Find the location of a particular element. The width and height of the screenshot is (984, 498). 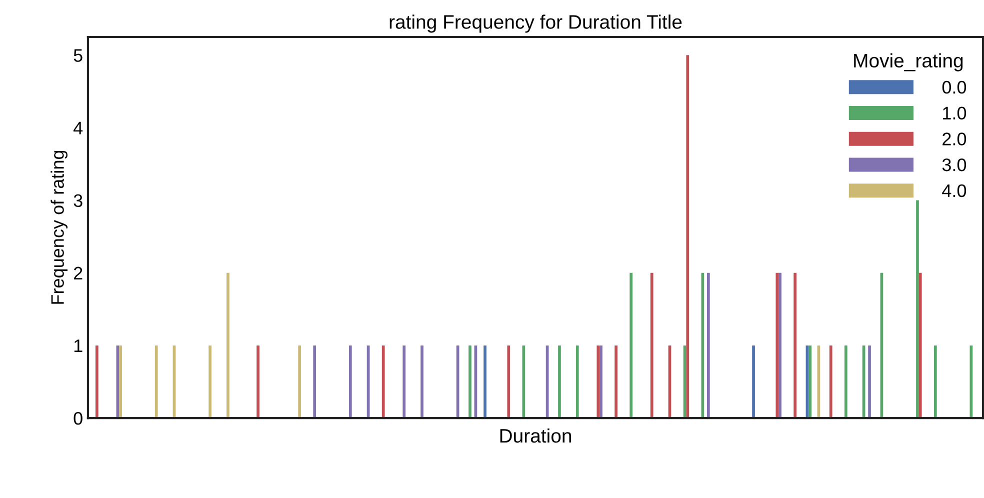

y-tick-label: 2 is located at coordinates (78, 273).